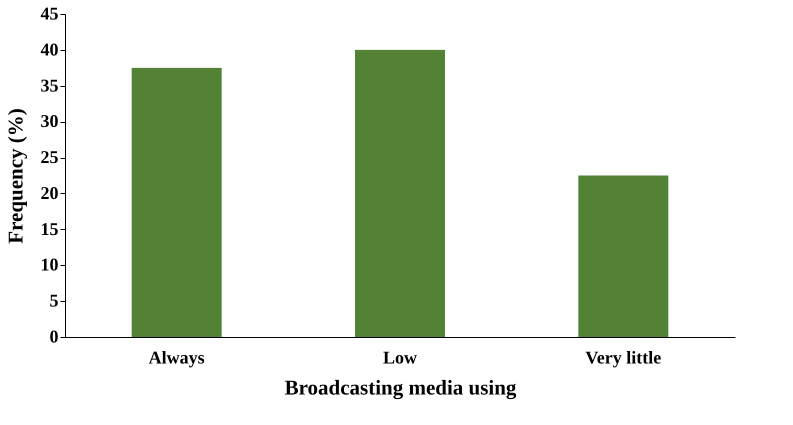 Image resolution: width=793 pixels, height=425 pixels. What do you see at coordinates (54, 300) in the screenshot?
I see `y-tick-label: 5` at bounding box center [54, 300].